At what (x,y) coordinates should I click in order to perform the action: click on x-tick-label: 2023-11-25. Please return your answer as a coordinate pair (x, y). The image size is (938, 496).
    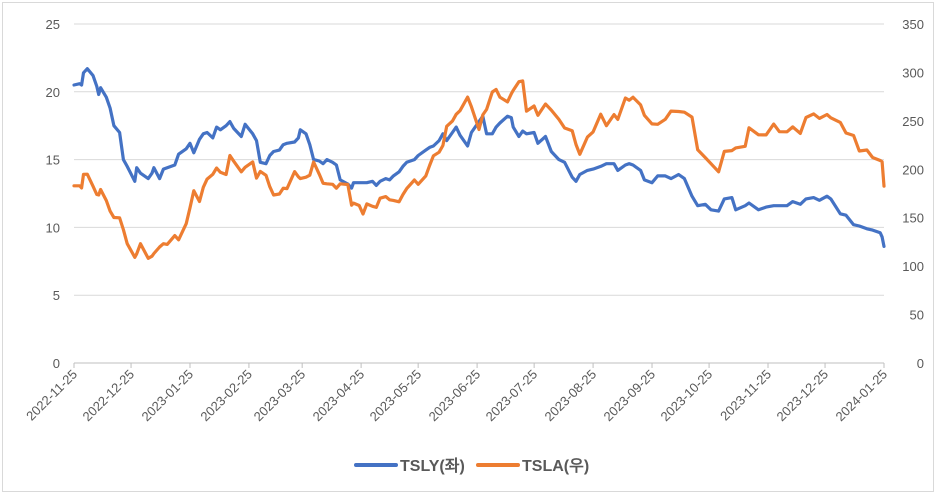
    Looking at the image, I should click on (745, 395).